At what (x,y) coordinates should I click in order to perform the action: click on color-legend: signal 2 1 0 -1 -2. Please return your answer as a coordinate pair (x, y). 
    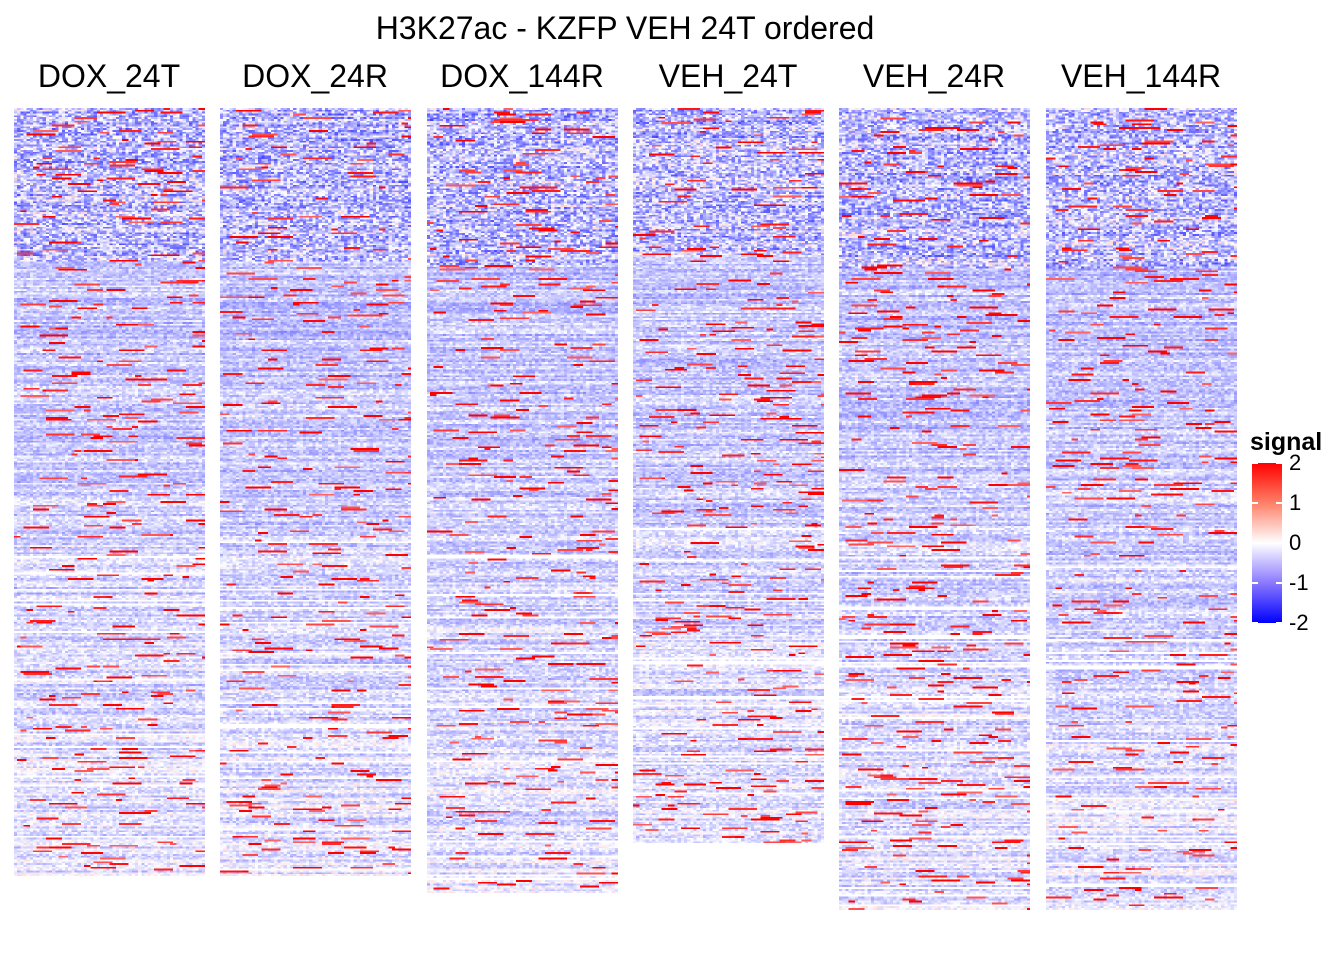
    Looking at the image, I should click on (1295, 533).